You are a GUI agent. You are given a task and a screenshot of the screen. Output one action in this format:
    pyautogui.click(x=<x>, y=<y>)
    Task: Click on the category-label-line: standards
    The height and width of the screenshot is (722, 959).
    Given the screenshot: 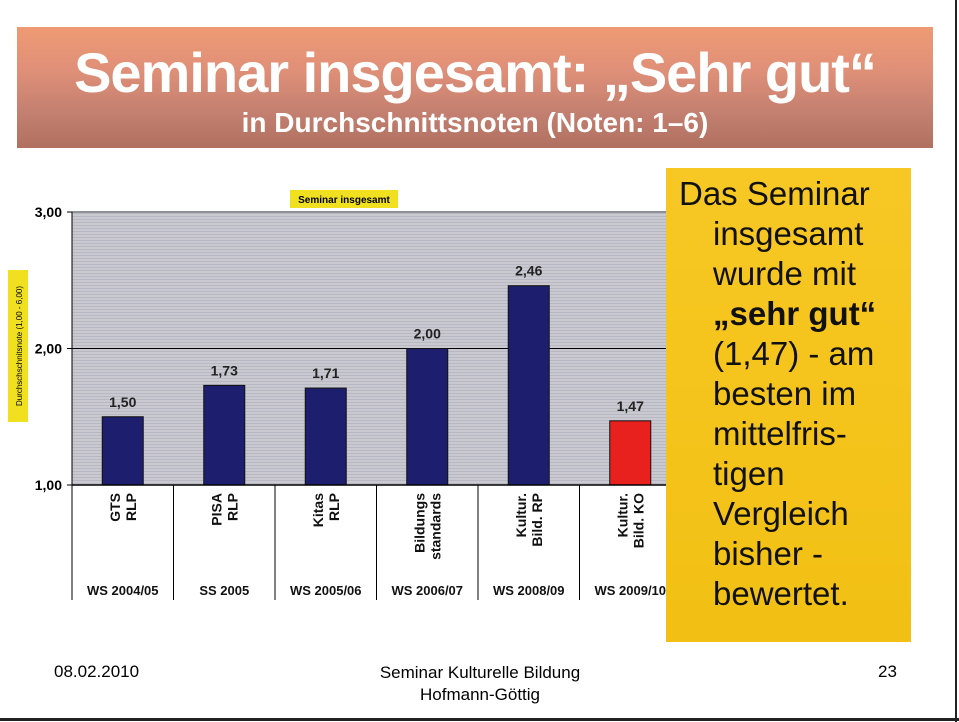 What is the action you would take?
    pyautogui.click(x=435, y=526)
    